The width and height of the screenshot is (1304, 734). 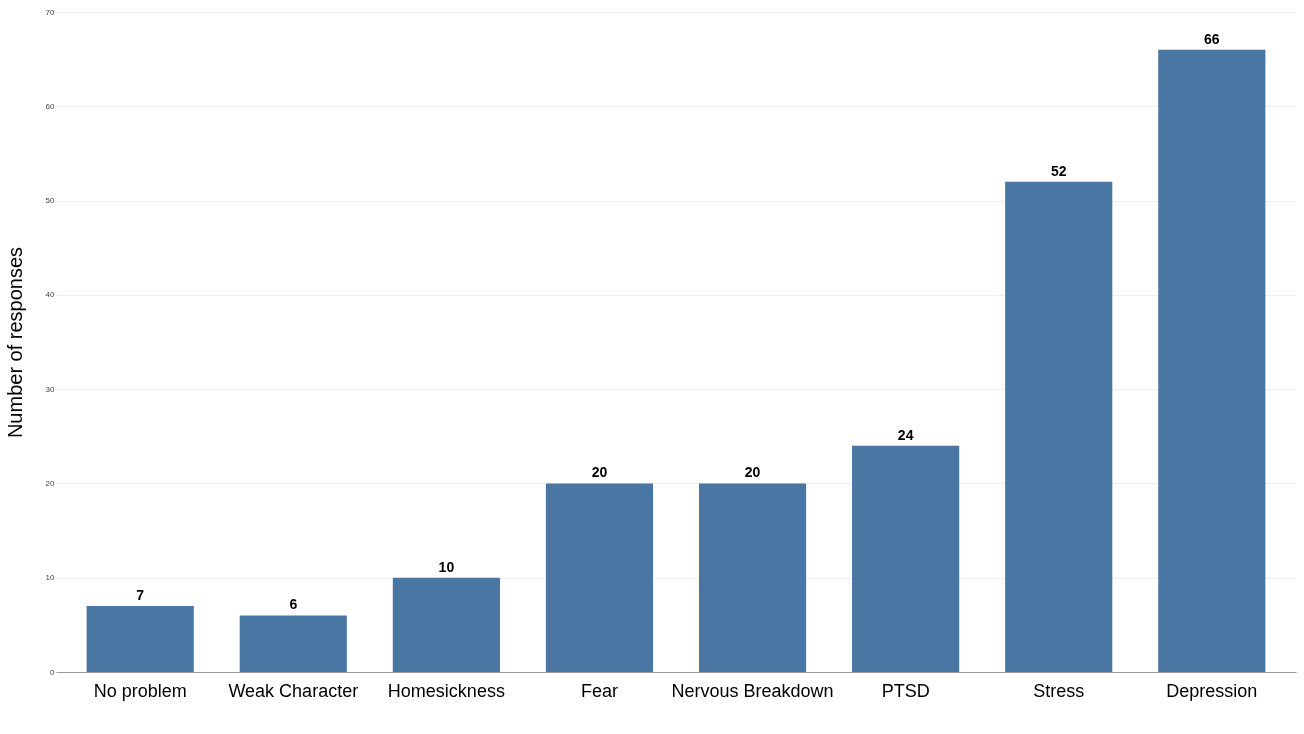 What do you see at coordinates (50, 483) in the screenshot?
I see `y-tick-label: 20` at bounding box center [50, 483].